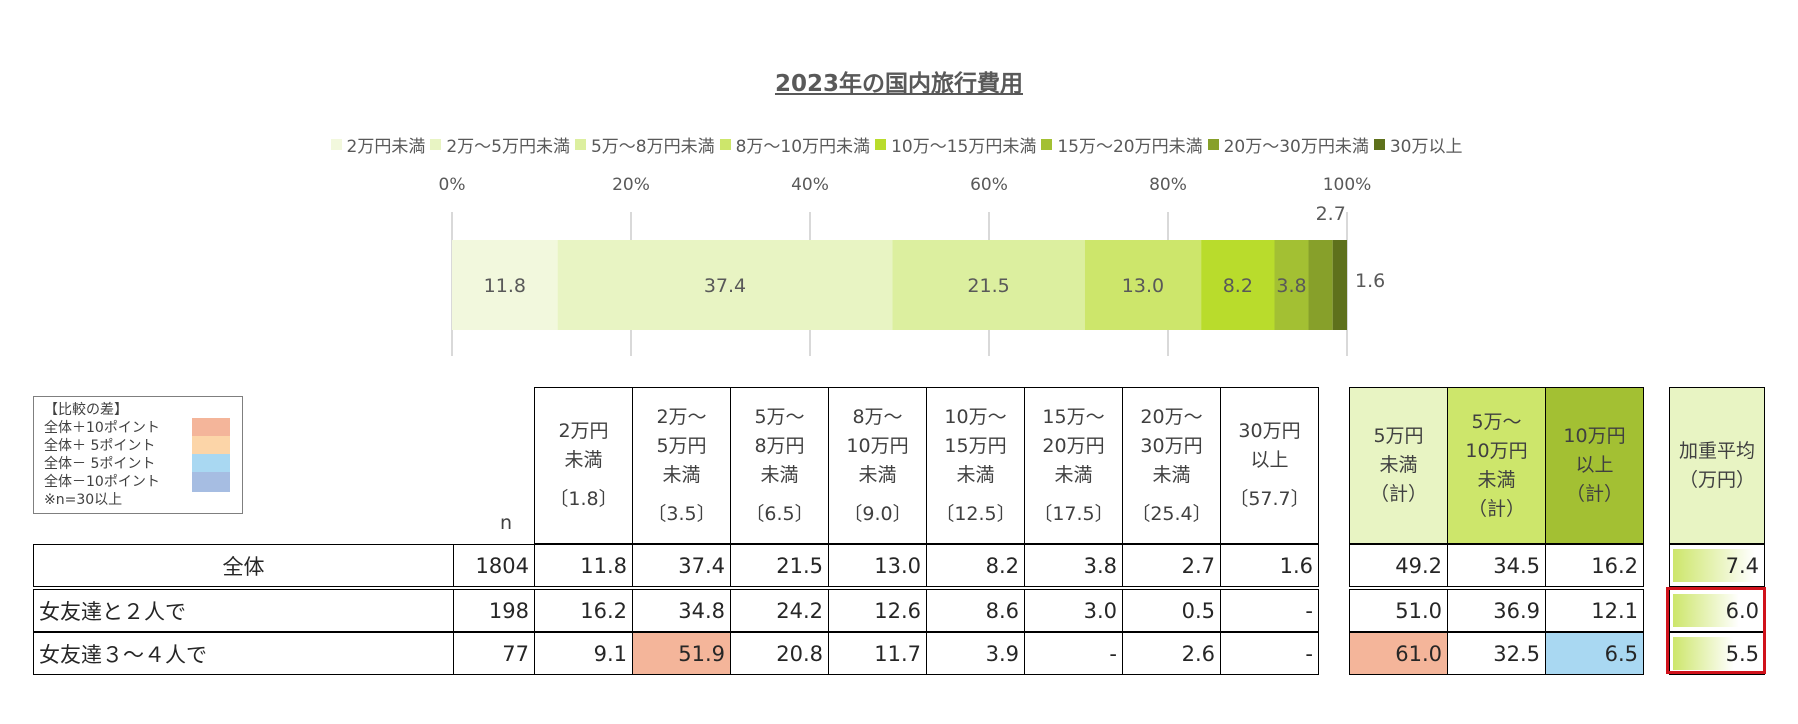  What do you see at coordinates (1171, 653) in the screenshot?
I see `cell-2-6: 2.6` at bounding box center [1171, 653].